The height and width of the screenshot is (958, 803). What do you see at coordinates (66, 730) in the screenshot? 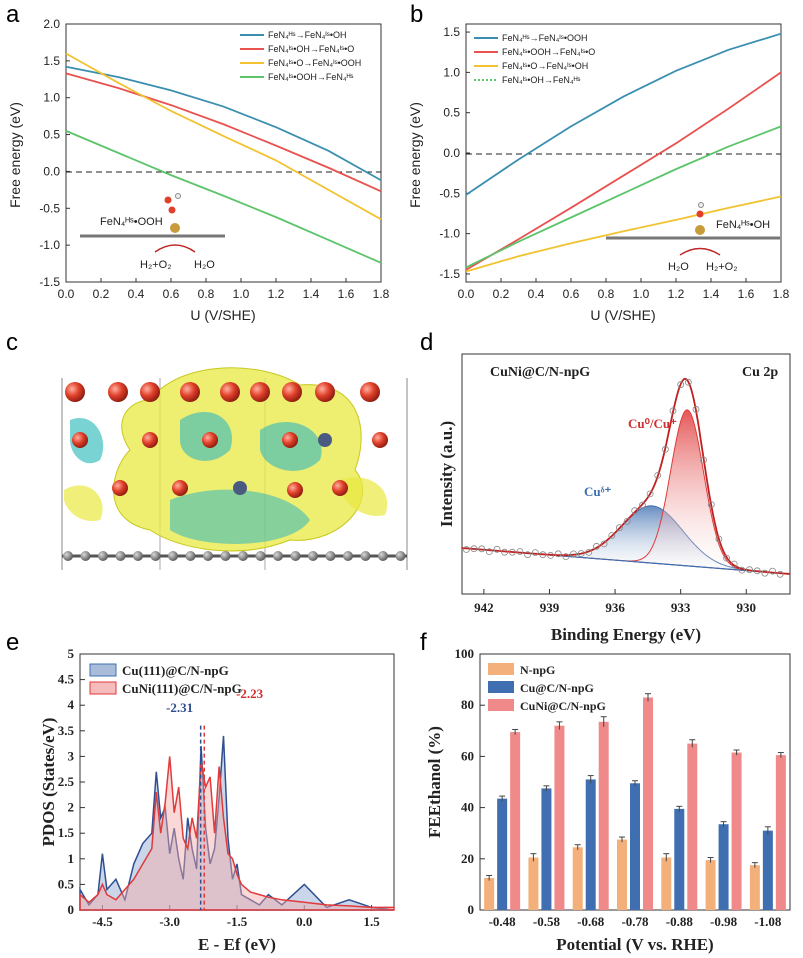
I see `panel-e-ytick-7: 3.5` at bounding box center [66, 730].